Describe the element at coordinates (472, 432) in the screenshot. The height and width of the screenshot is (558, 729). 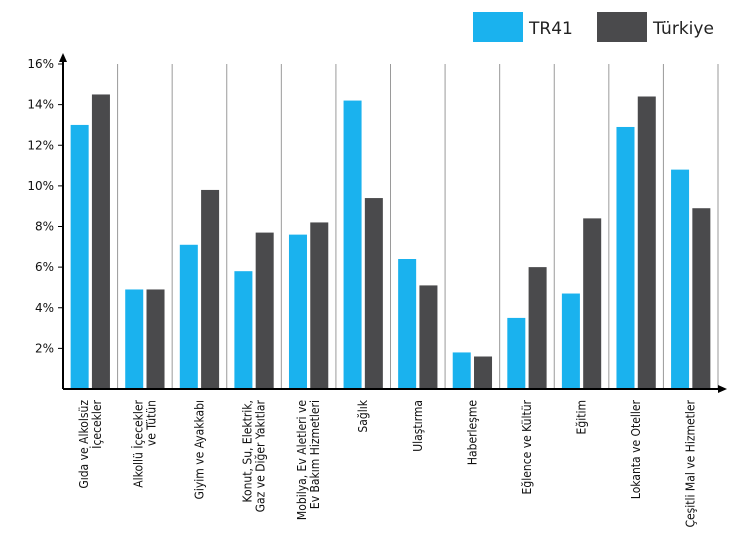
I see `category-label: Haberleşme` at that location.